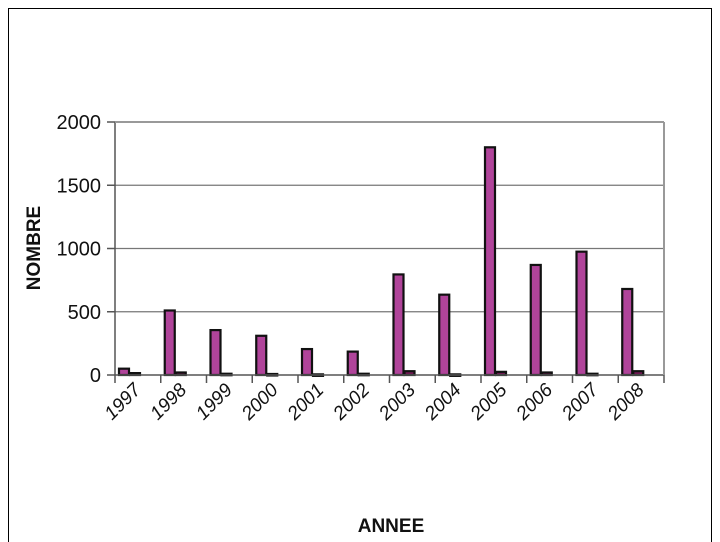 Image resolution: width=720 pixels, height=542 pixels. I want to click on x-axis-title: ANNEE, so click(391, 526).